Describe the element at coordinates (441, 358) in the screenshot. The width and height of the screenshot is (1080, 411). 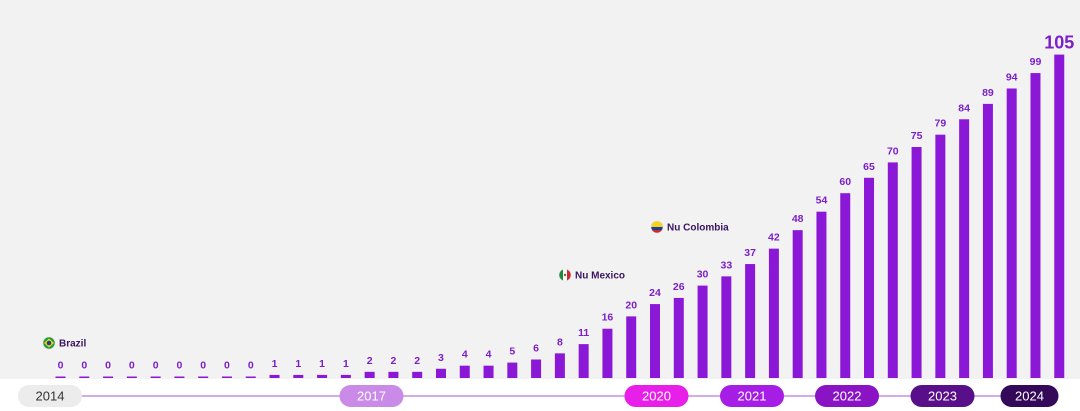
I see `bar-value-label: 3` at that location.